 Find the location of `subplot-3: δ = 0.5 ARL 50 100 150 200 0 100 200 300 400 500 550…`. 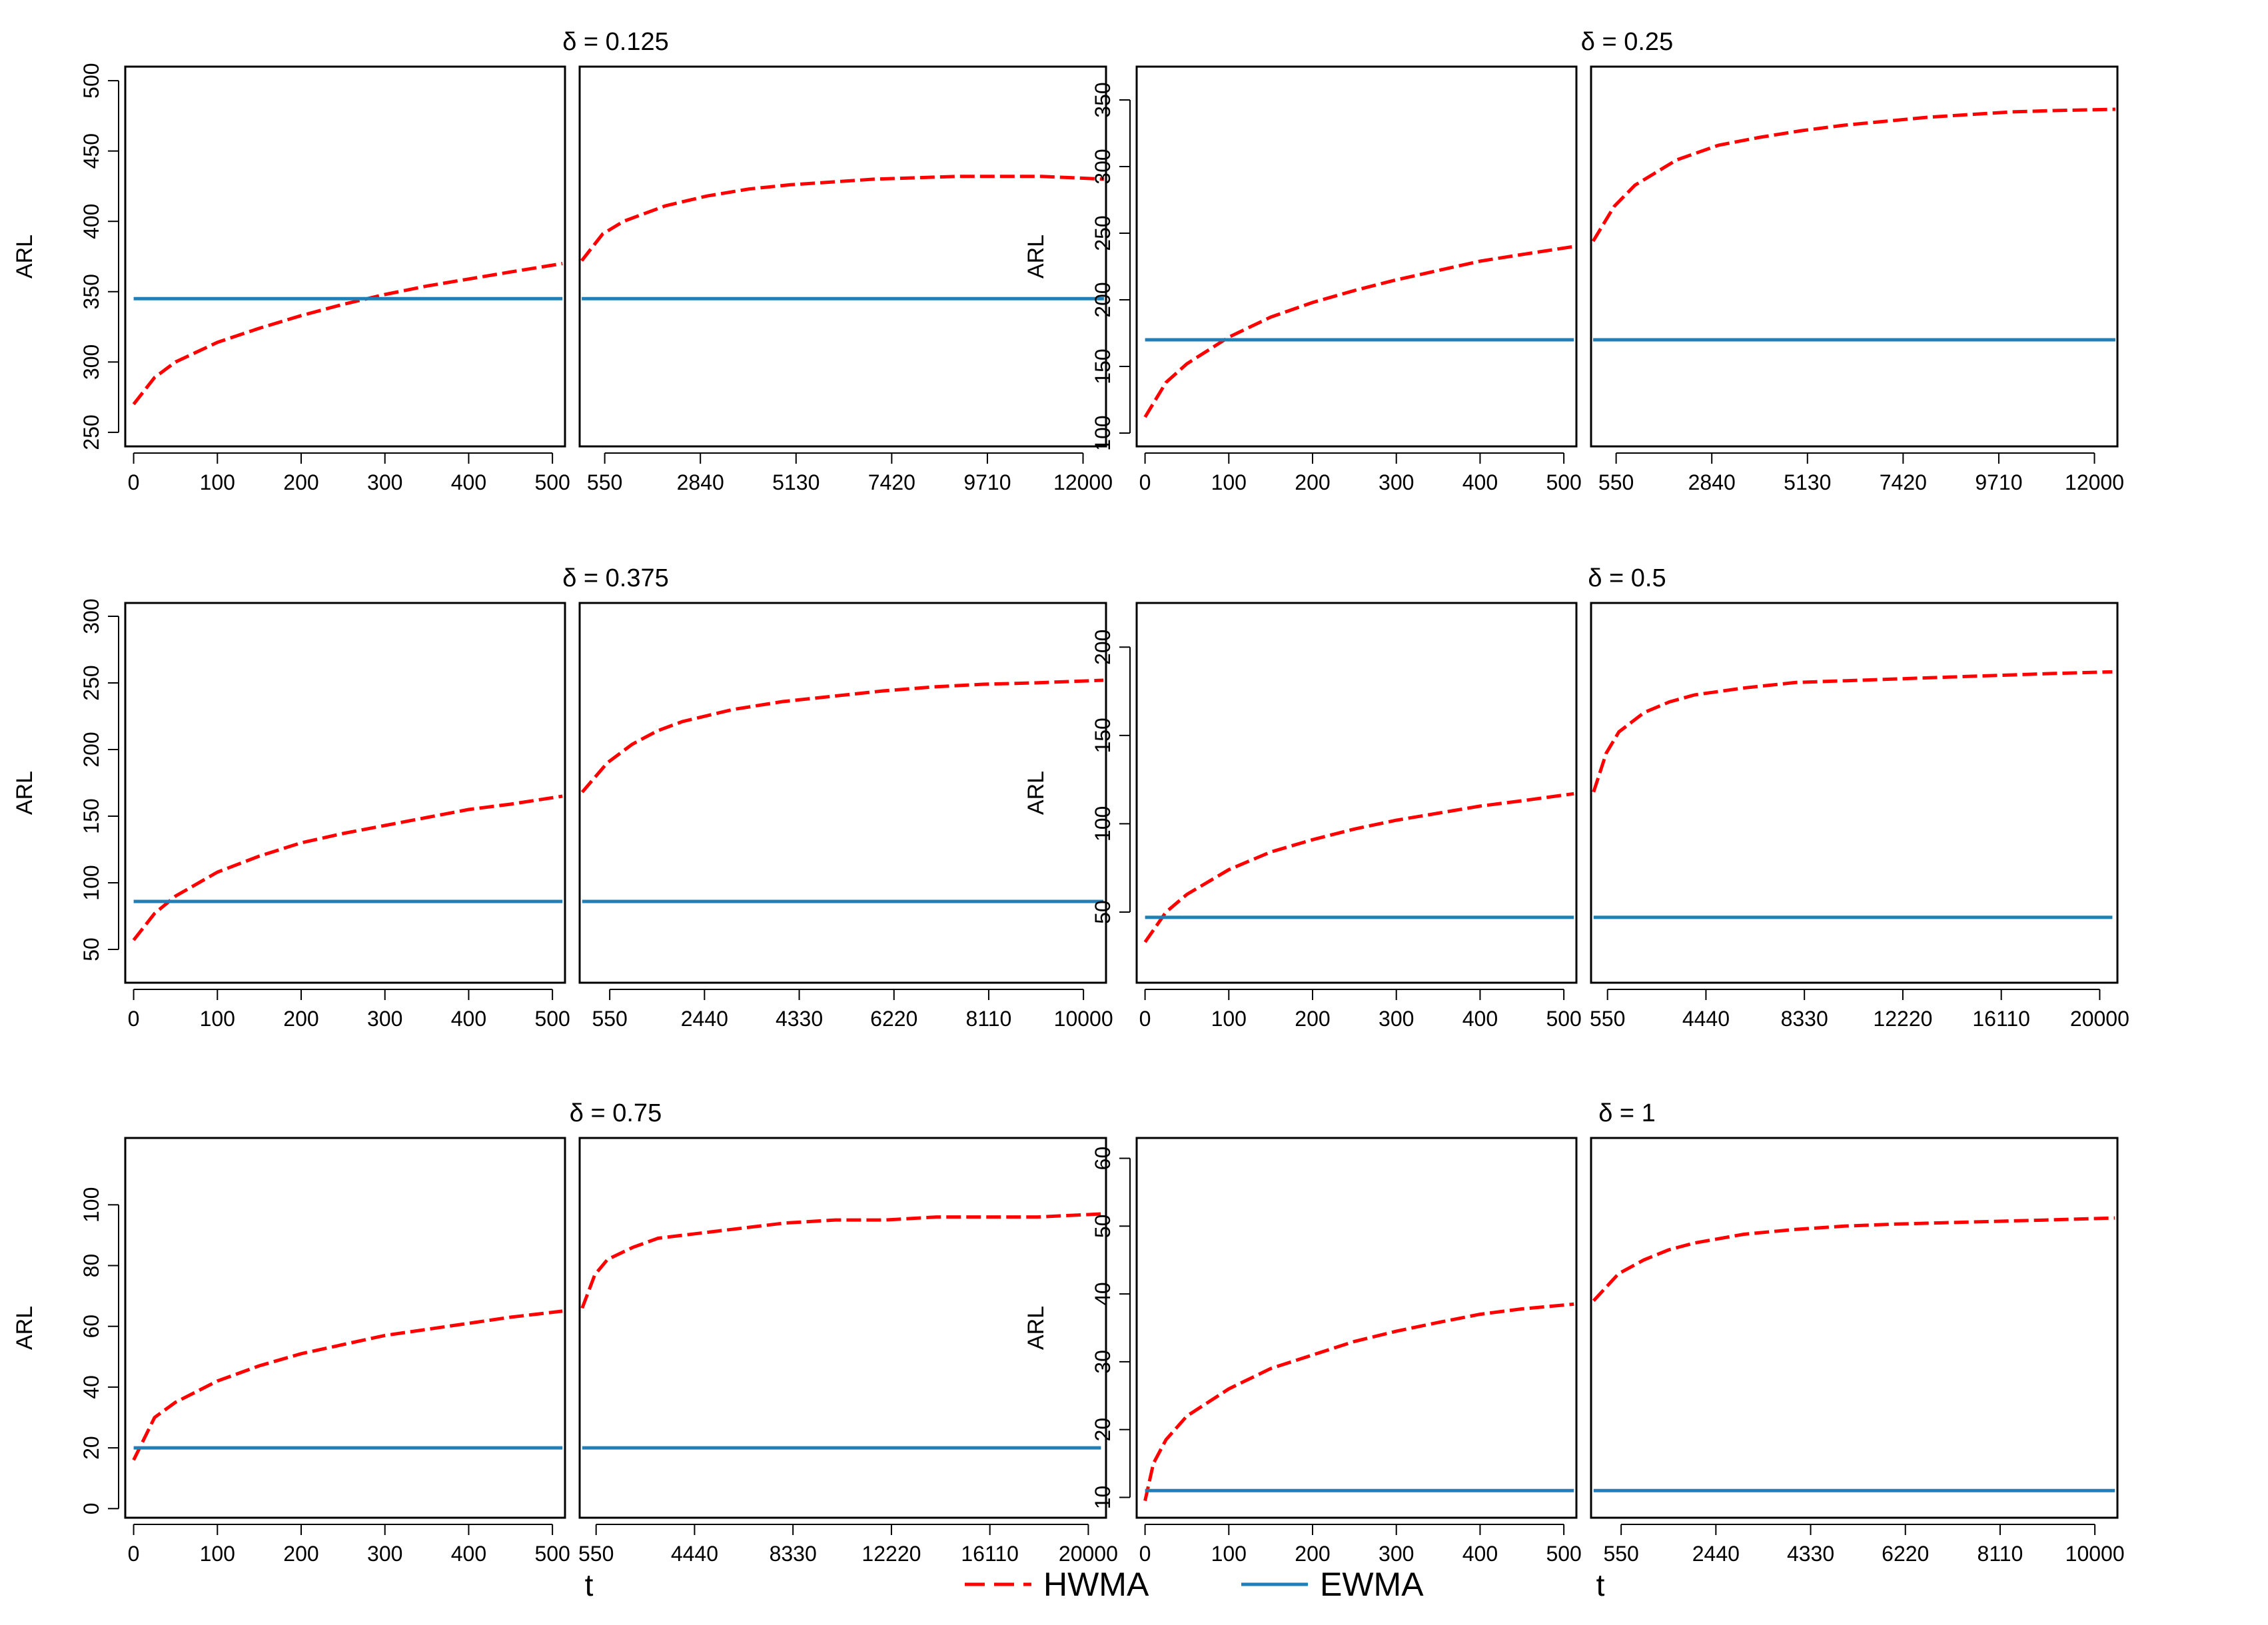

subplot-3: δ = 0.5 ARL 50 100 150 200 0 100 200 300 400 500 550… is located at coordinates (1576, 797).